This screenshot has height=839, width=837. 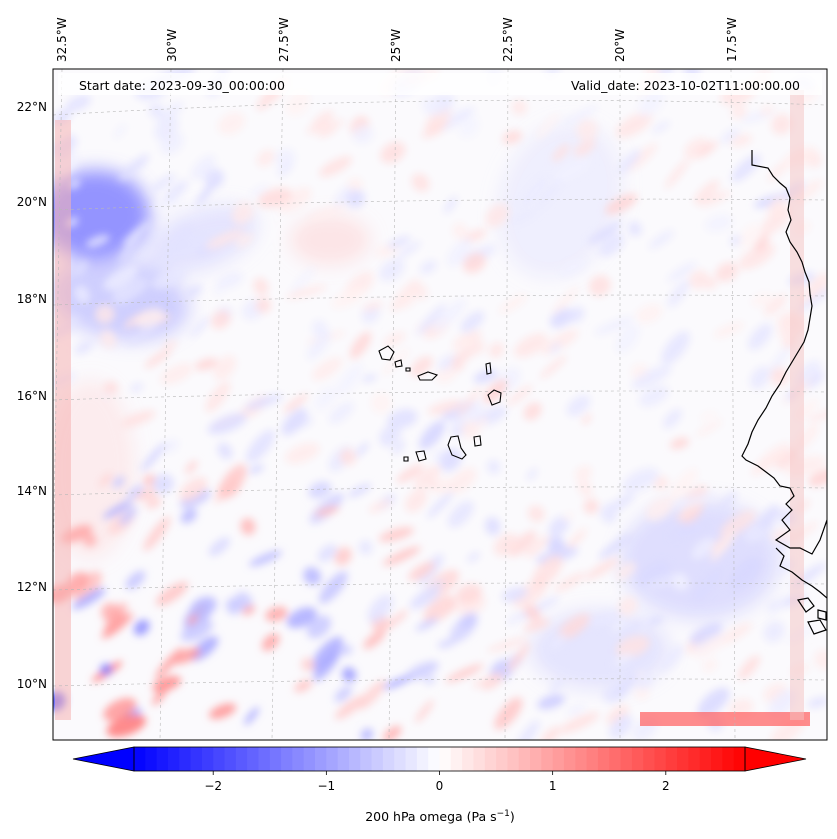 What do you see at coordinates (32, 299) in the screenshot?
I see `lat-label: 18°N` at bounding box center [32, 299].